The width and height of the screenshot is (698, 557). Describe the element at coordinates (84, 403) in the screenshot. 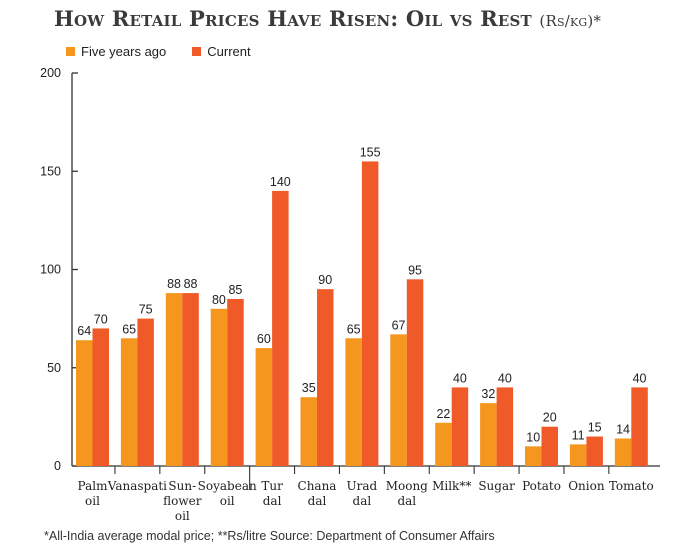

I see `bar-five-years-ago-palm-oil` at that location.